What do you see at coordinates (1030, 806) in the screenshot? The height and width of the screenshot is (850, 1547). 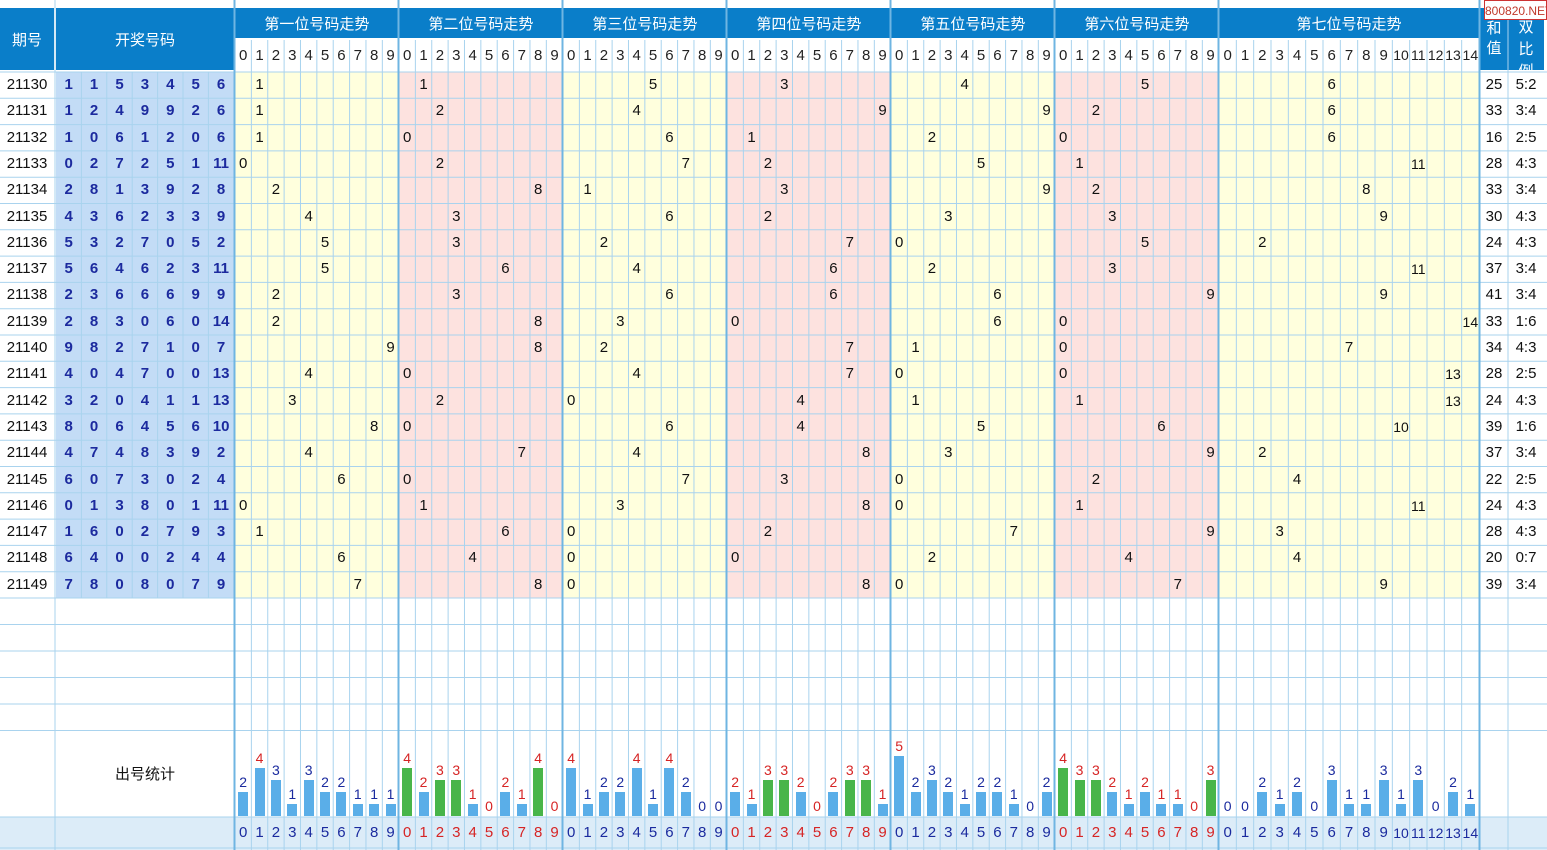 I see `stat-value: 0` at bounding box center [1030, 806].